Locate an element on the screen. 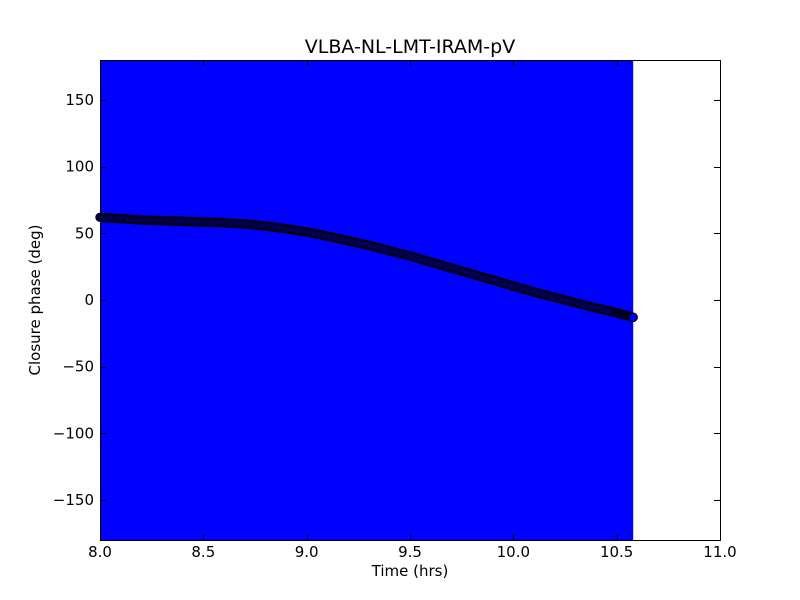 The image size is (800, 600). y-tick-label: 150 is located at coordinates (79, 100).